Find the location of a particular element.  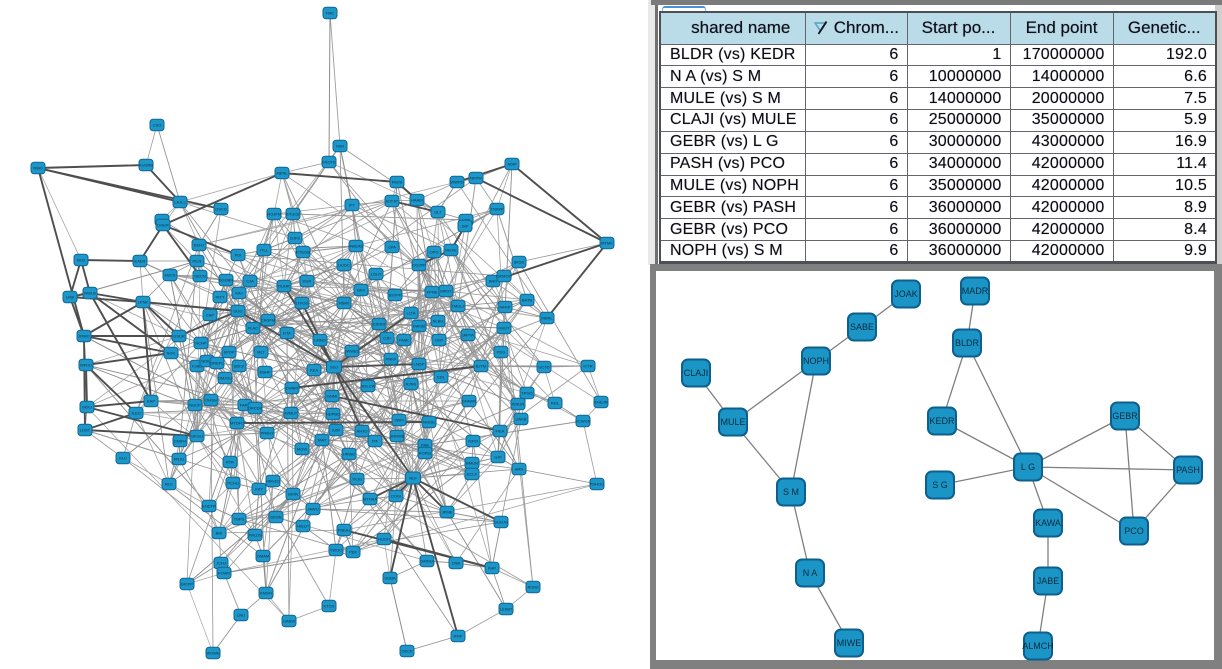

svg-text: LFBI is located at coordinates (70, 297).